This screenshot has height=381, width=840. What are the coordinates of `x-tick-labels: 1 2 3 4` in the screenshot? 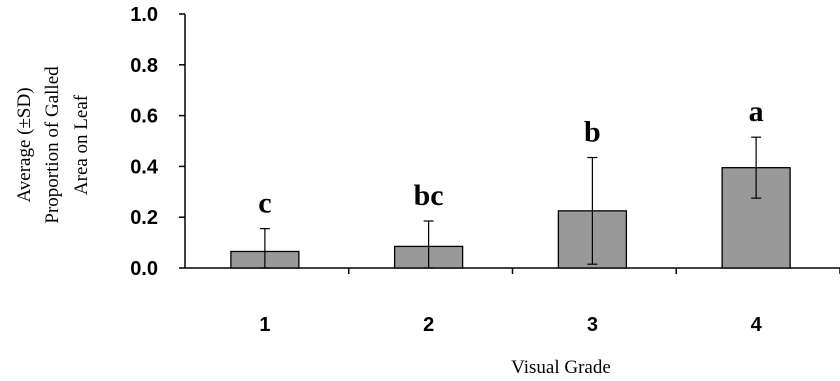 It's located at (510, 325).